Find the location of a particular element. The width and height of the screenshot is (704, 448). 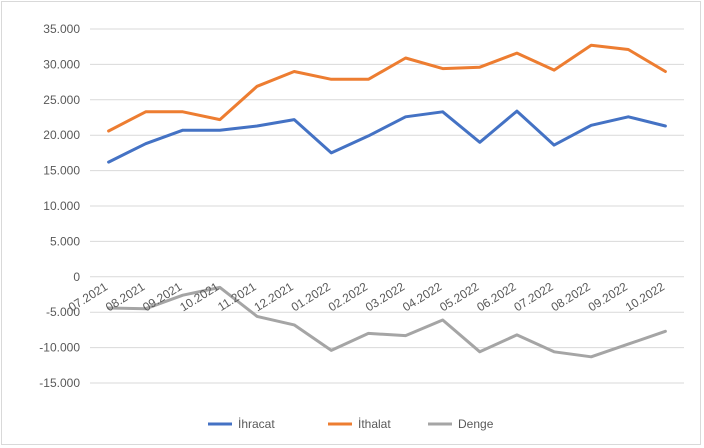

series-line-ihracat is located at coordinates (387, 136).